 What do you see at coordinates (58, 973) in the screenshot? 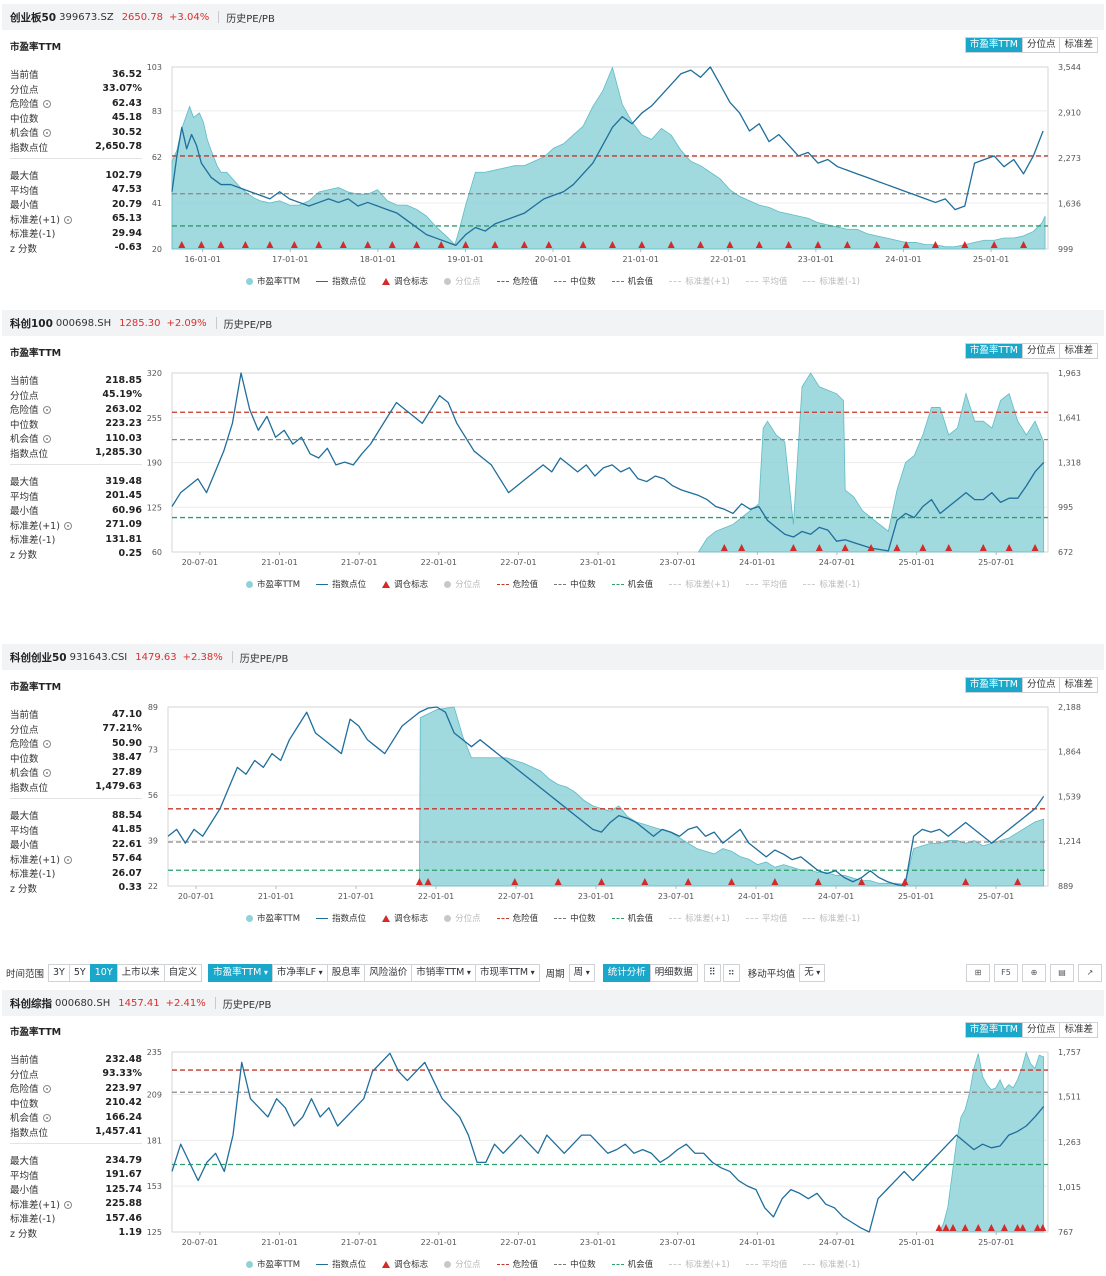
I see `range-button: 3Y` at bounding box center [58, 973].